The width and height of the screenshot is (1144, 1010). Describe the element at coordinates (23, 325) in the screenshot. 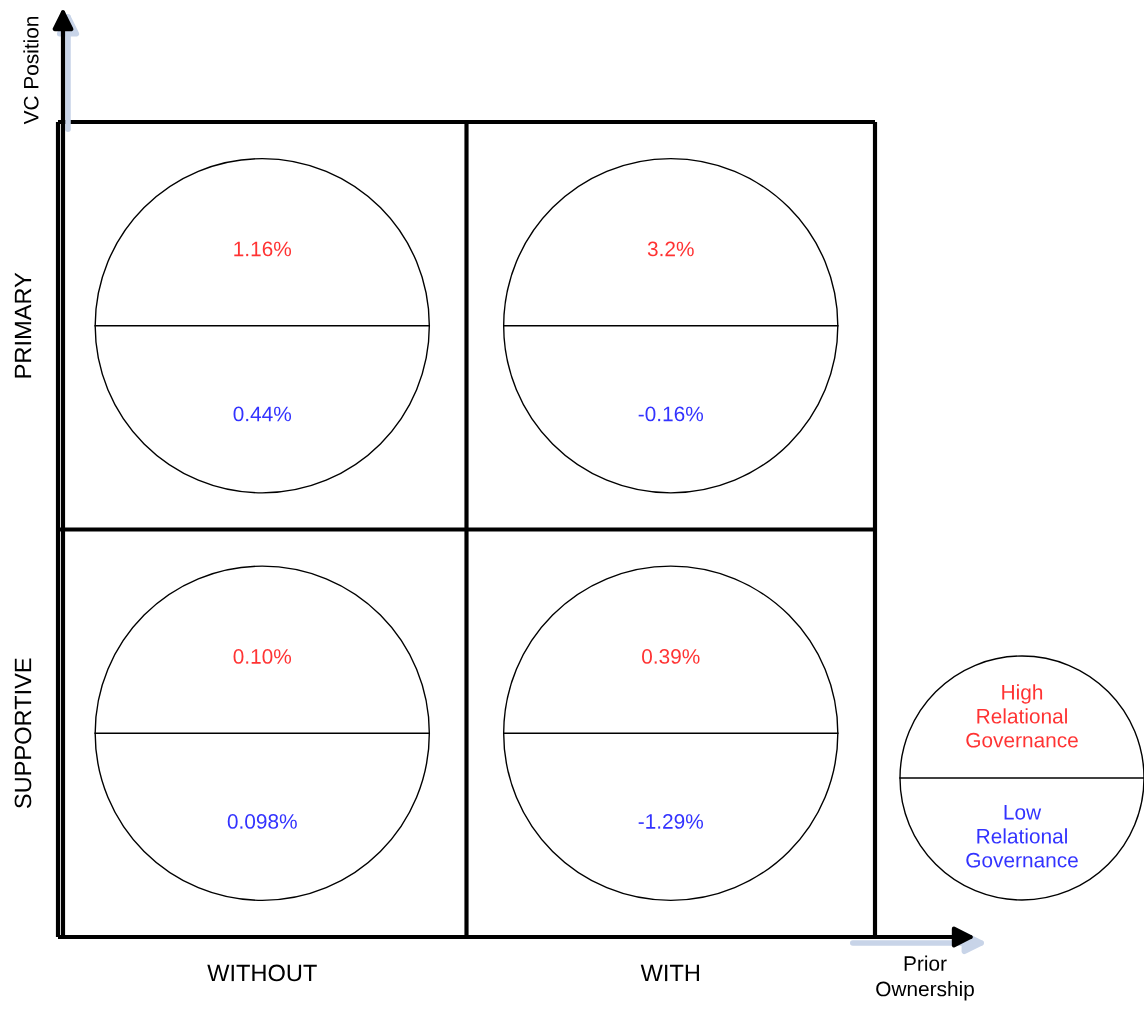

I see `category-label: PRIMARY` at that location.